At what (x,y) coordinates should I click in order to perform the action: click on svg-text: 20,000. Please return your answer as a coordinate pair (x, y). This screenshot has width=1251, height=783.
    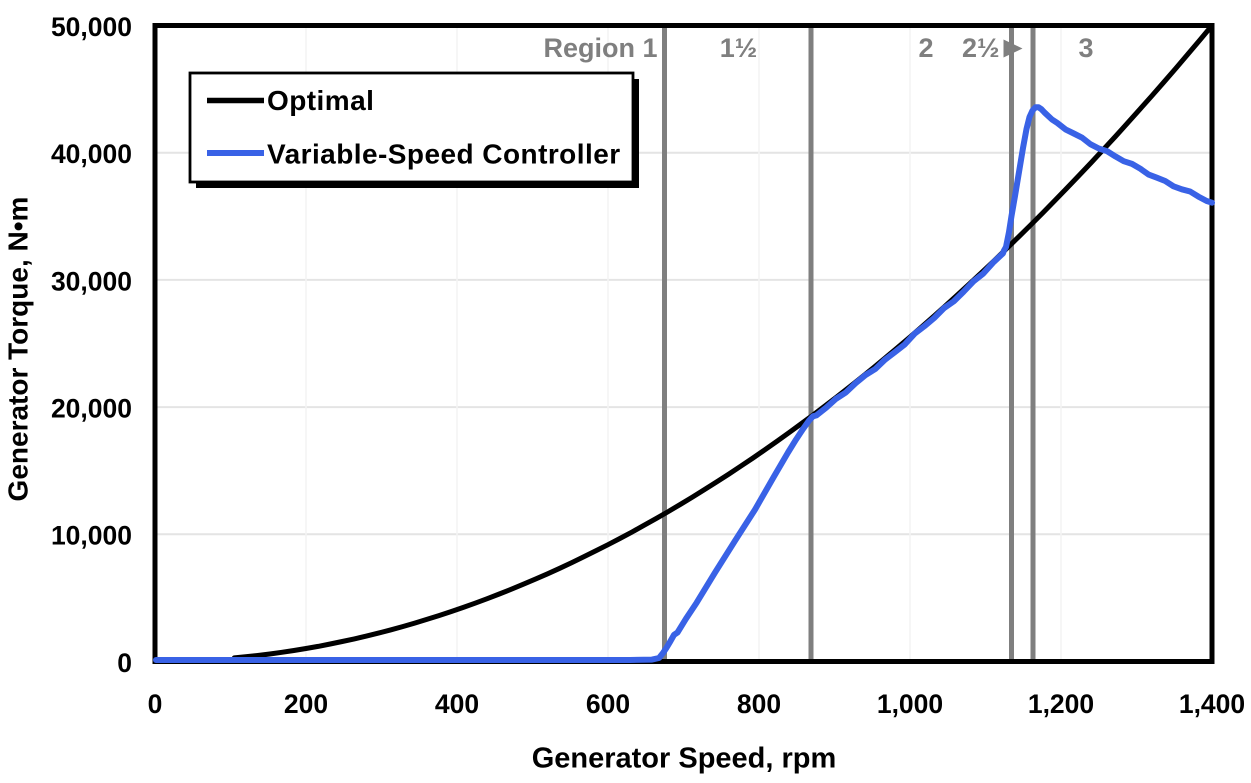
    Looking at the image, I should click on (91, 409).